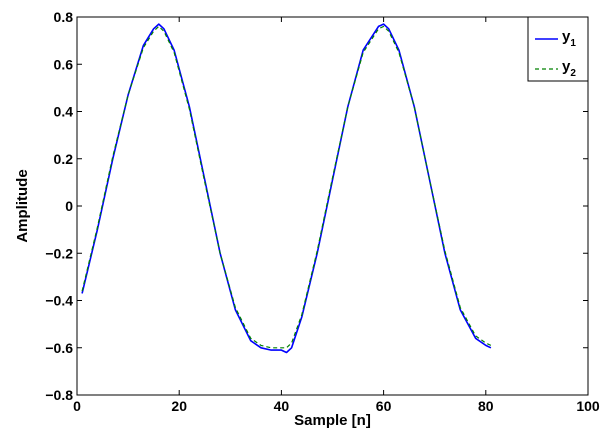 The image size is (613, 430). What do you see at coordinates (332, 420) in the screenshot?
I see `x-axis-label: Sample [n]` at bounding box center [332, 420].